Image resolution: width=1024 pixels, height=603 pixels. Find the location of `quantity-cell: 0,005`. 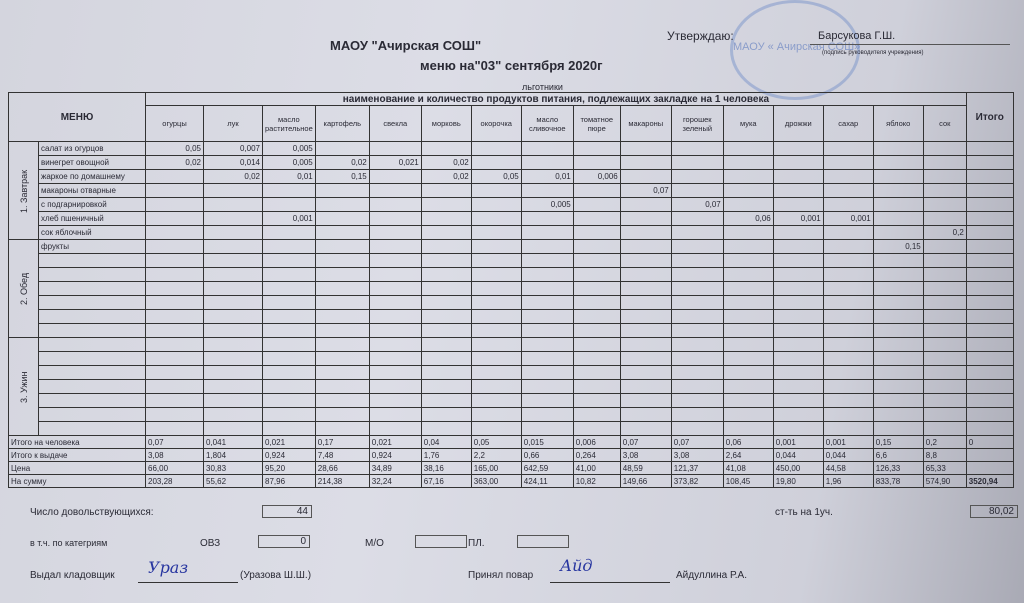

quantity-cell: 0,005 is located at coordinates (547, 204).